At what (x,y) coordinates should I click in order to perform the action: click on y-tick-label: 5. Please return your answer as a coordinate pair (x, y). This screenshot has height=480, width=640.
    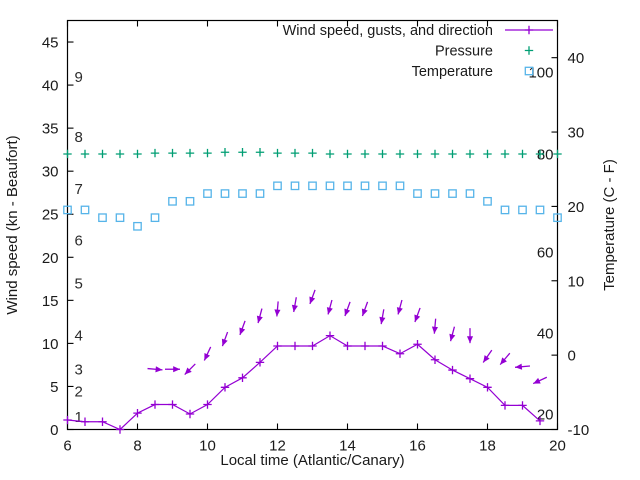
    Looking at the image, I should click on (54, 387).